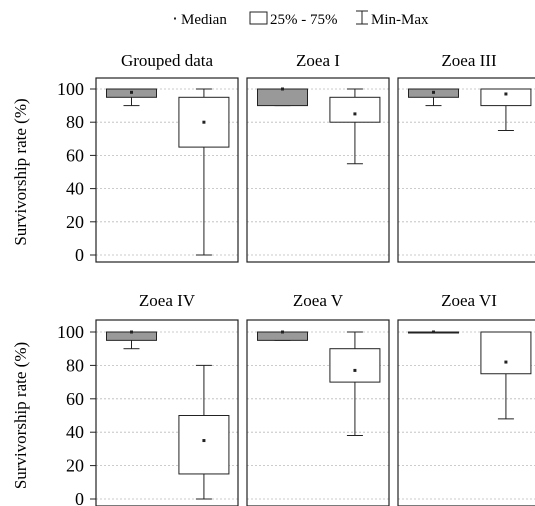 Image resolution: width=535 pixels, height=506 pixels. What do you see at coordinates (258, 18) in the screenshot?
I see `legend-box-swatch` at bounding box center [258, 18].